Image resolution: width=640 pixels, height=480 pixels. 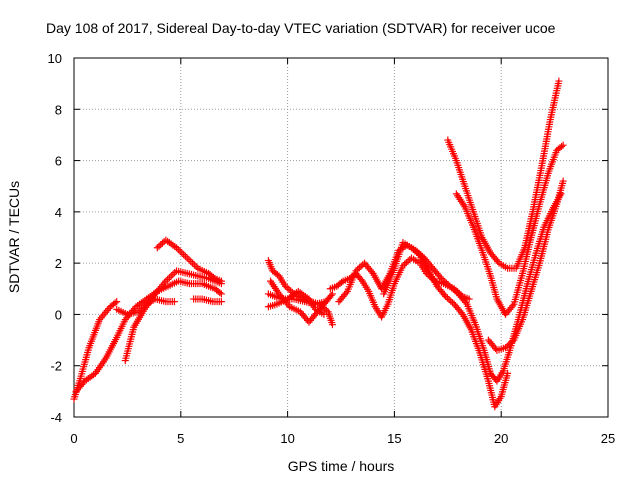 What do you see at coordinates (58, 212) in the screenshot?
I see `y-tick-label: 4` at bounding box center [58, 212].